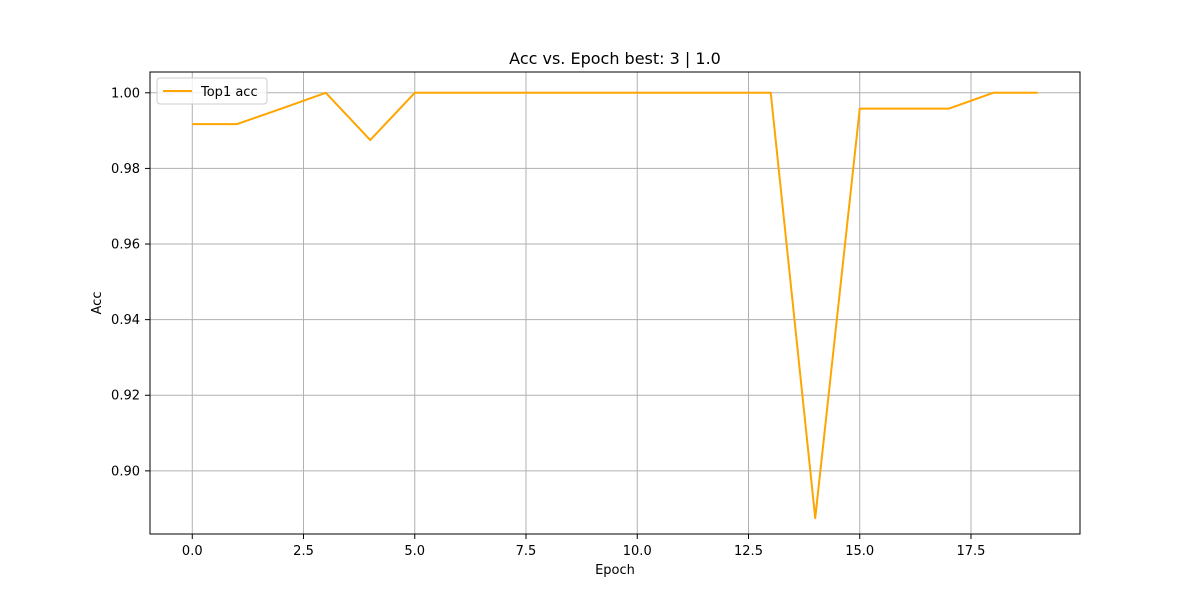 The image size is (1200, 604). Describe the element at coordinates (125, 245) in the screenshot. I see `y-tick-label: 0.96` at that location.